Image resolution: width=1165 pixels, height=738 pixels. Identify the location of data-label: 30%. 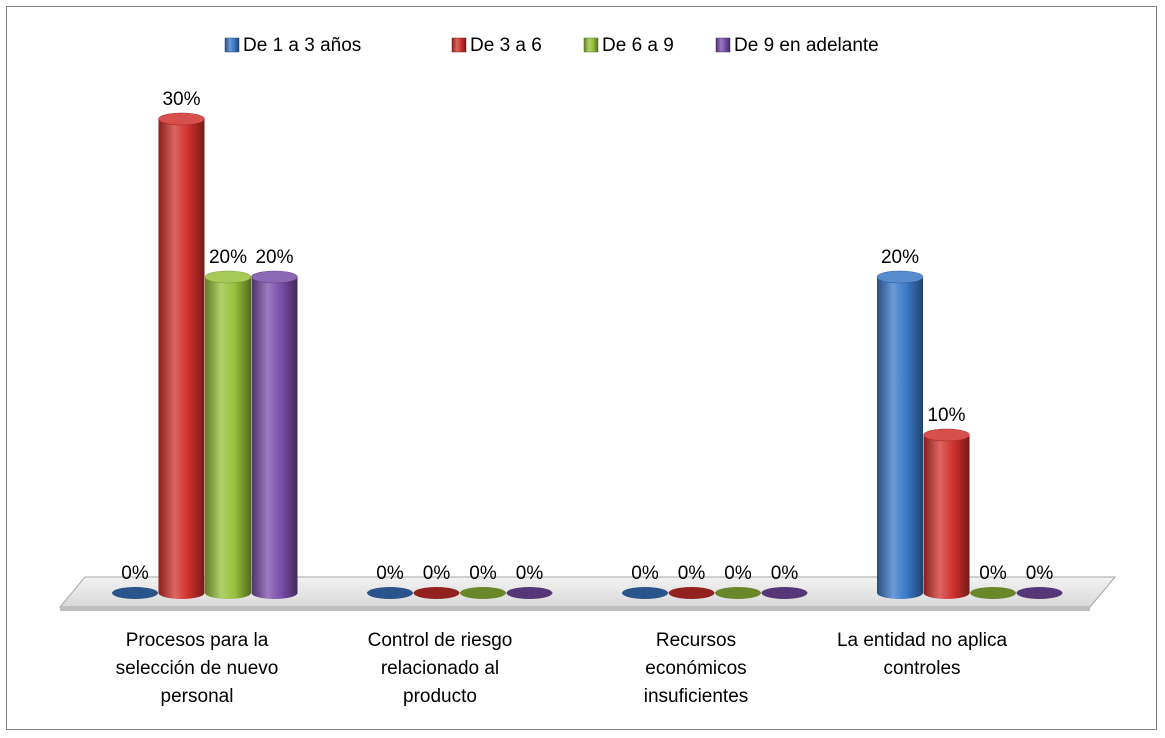
(181, 99).